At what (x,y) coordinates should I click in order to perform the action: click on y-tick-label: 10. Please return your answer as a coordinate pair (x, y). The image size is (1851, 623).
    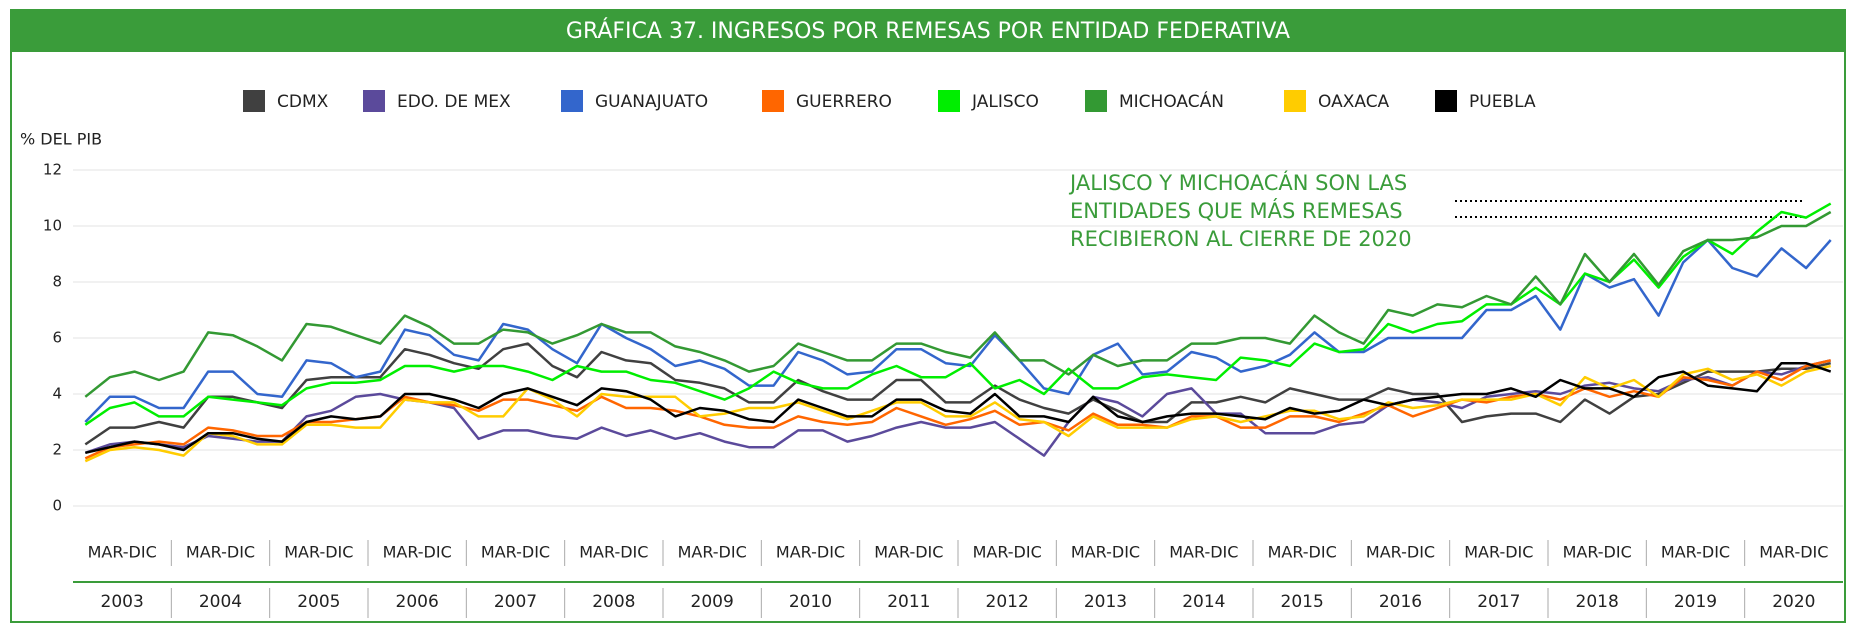
    Looking at the image, I should click on (52, 226).